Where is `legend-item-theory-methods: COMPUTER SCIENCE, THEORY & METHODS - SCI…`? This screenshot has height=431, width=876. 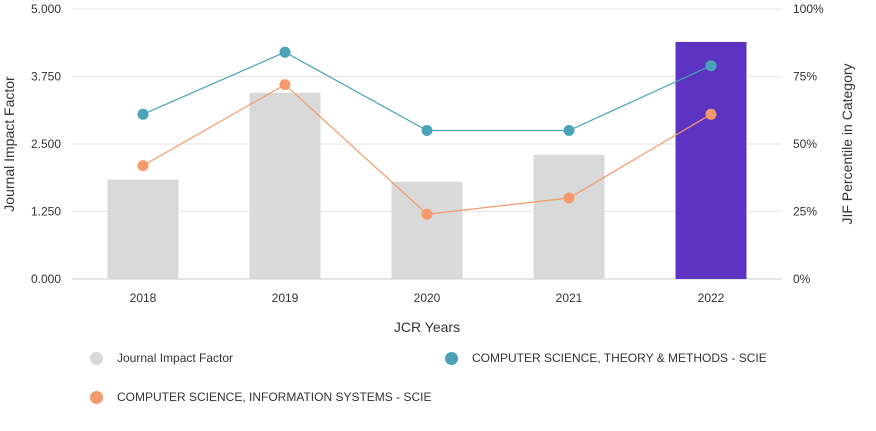 legend-item-theory-methods: COMPUTER SCIENCE, THEORY & METHODS - SCI… is located at coordinates (606, 358).